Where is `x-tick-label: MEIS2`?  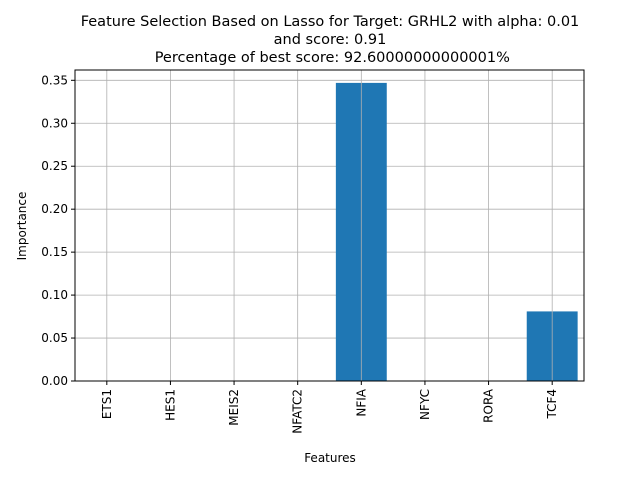 x-tick-label: MEIS2 is located at coordinates (234, 407).